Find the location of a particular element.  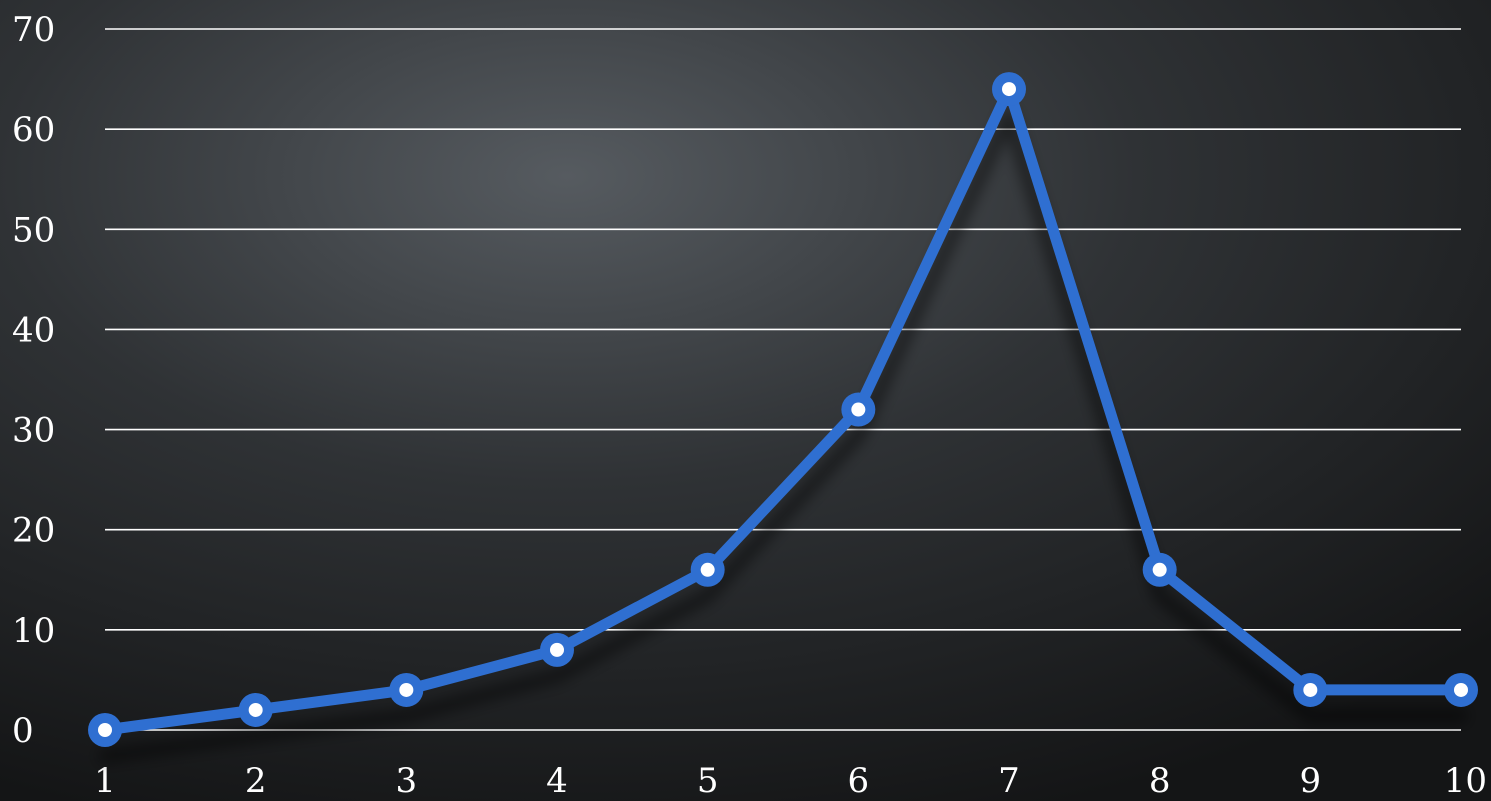

x-tick-label: 8 is located at coordinates (1160, 781).